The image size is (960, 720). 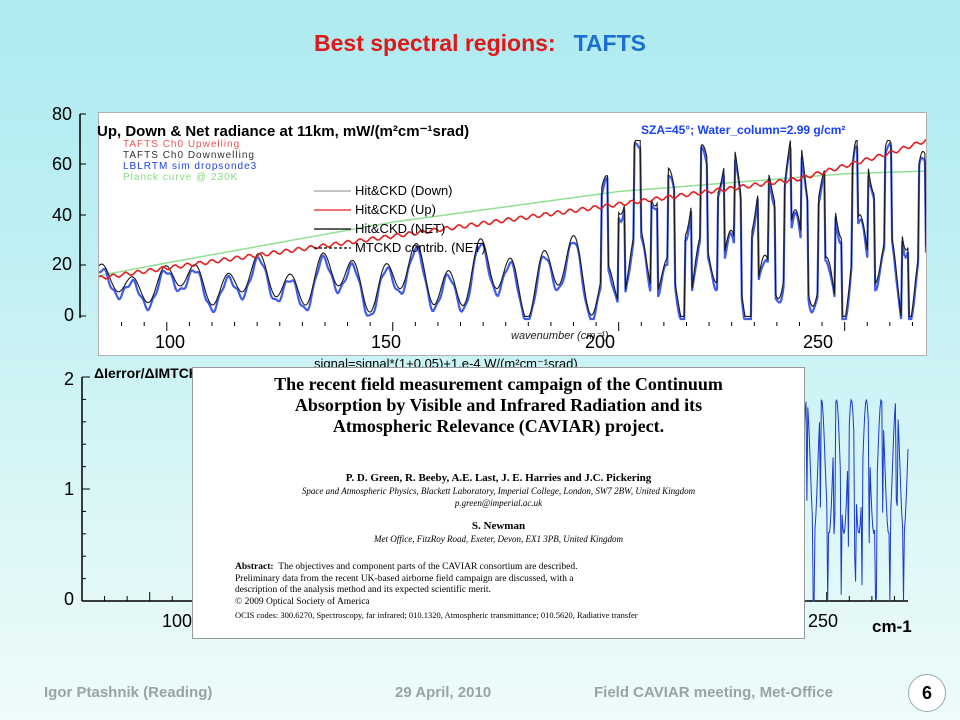 What do you see at coordinates (190, 166) in the screenshot?
I see `upper-legend-3: LBLRTM sim dropsonde3` at bounding box center [190, 166].